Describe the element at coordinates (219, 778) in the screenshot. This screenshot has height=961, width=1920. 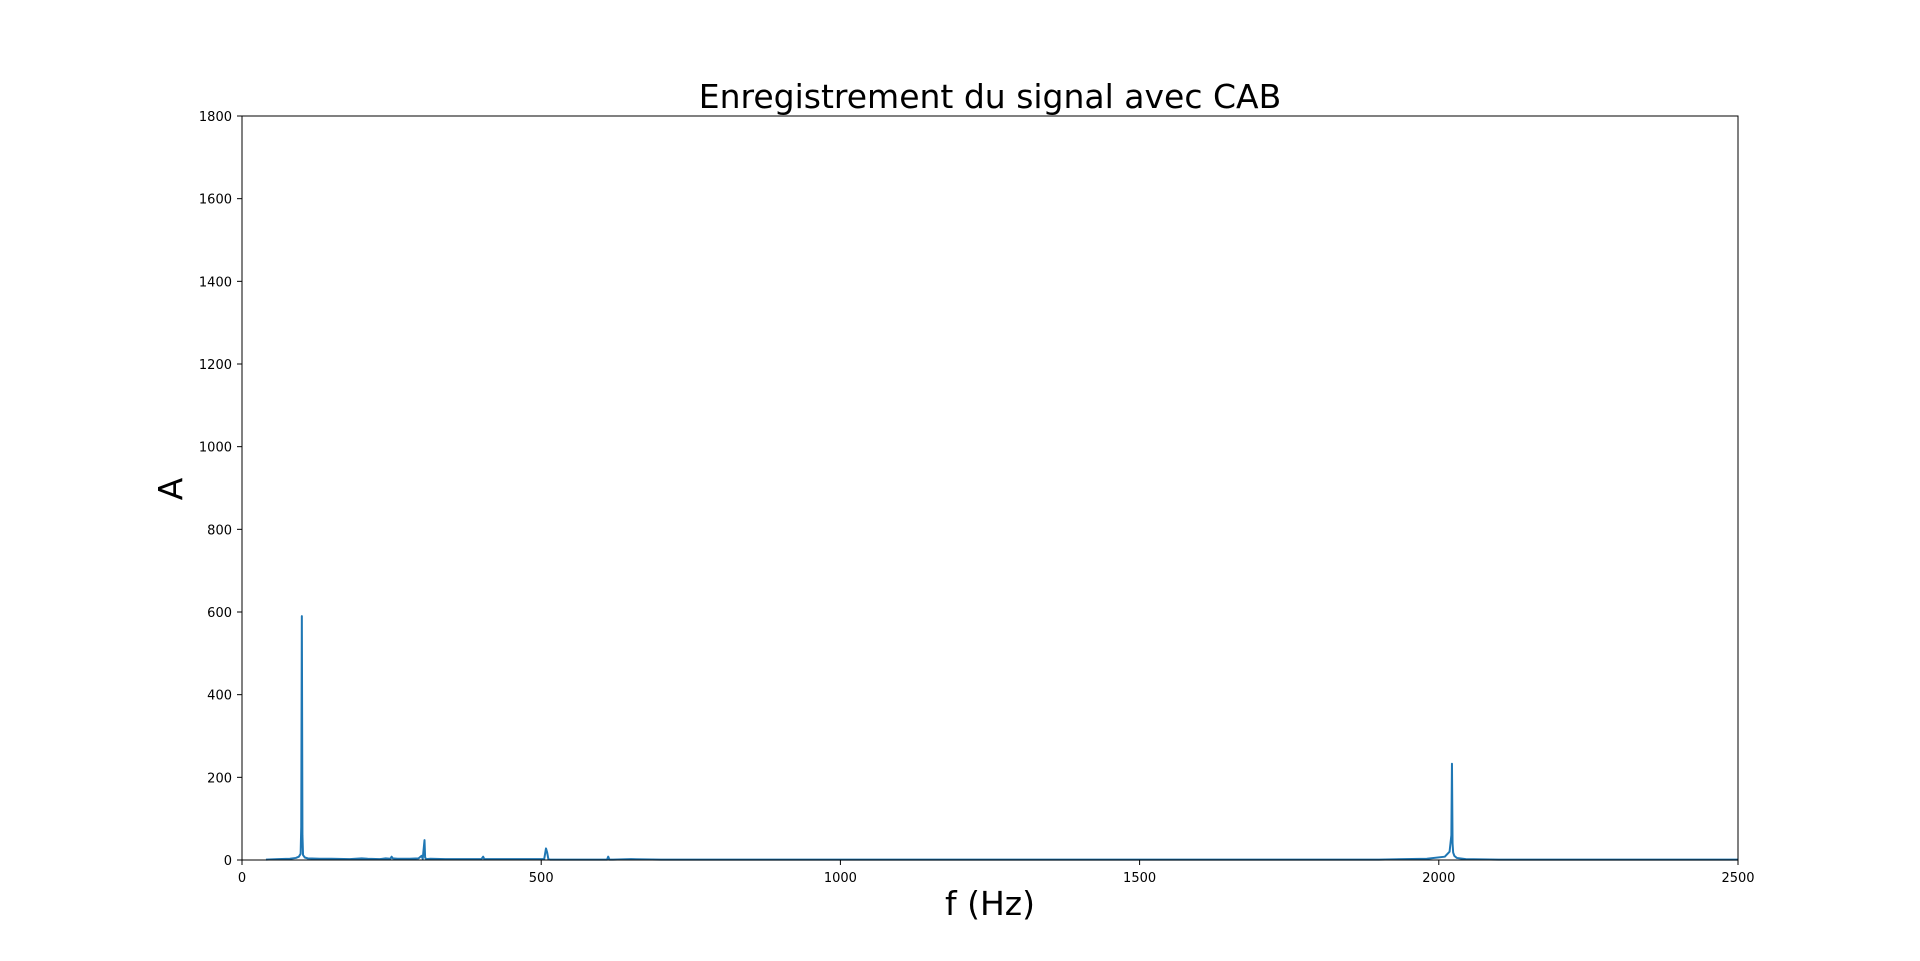
I see `y-tick-label: 200` at that location.